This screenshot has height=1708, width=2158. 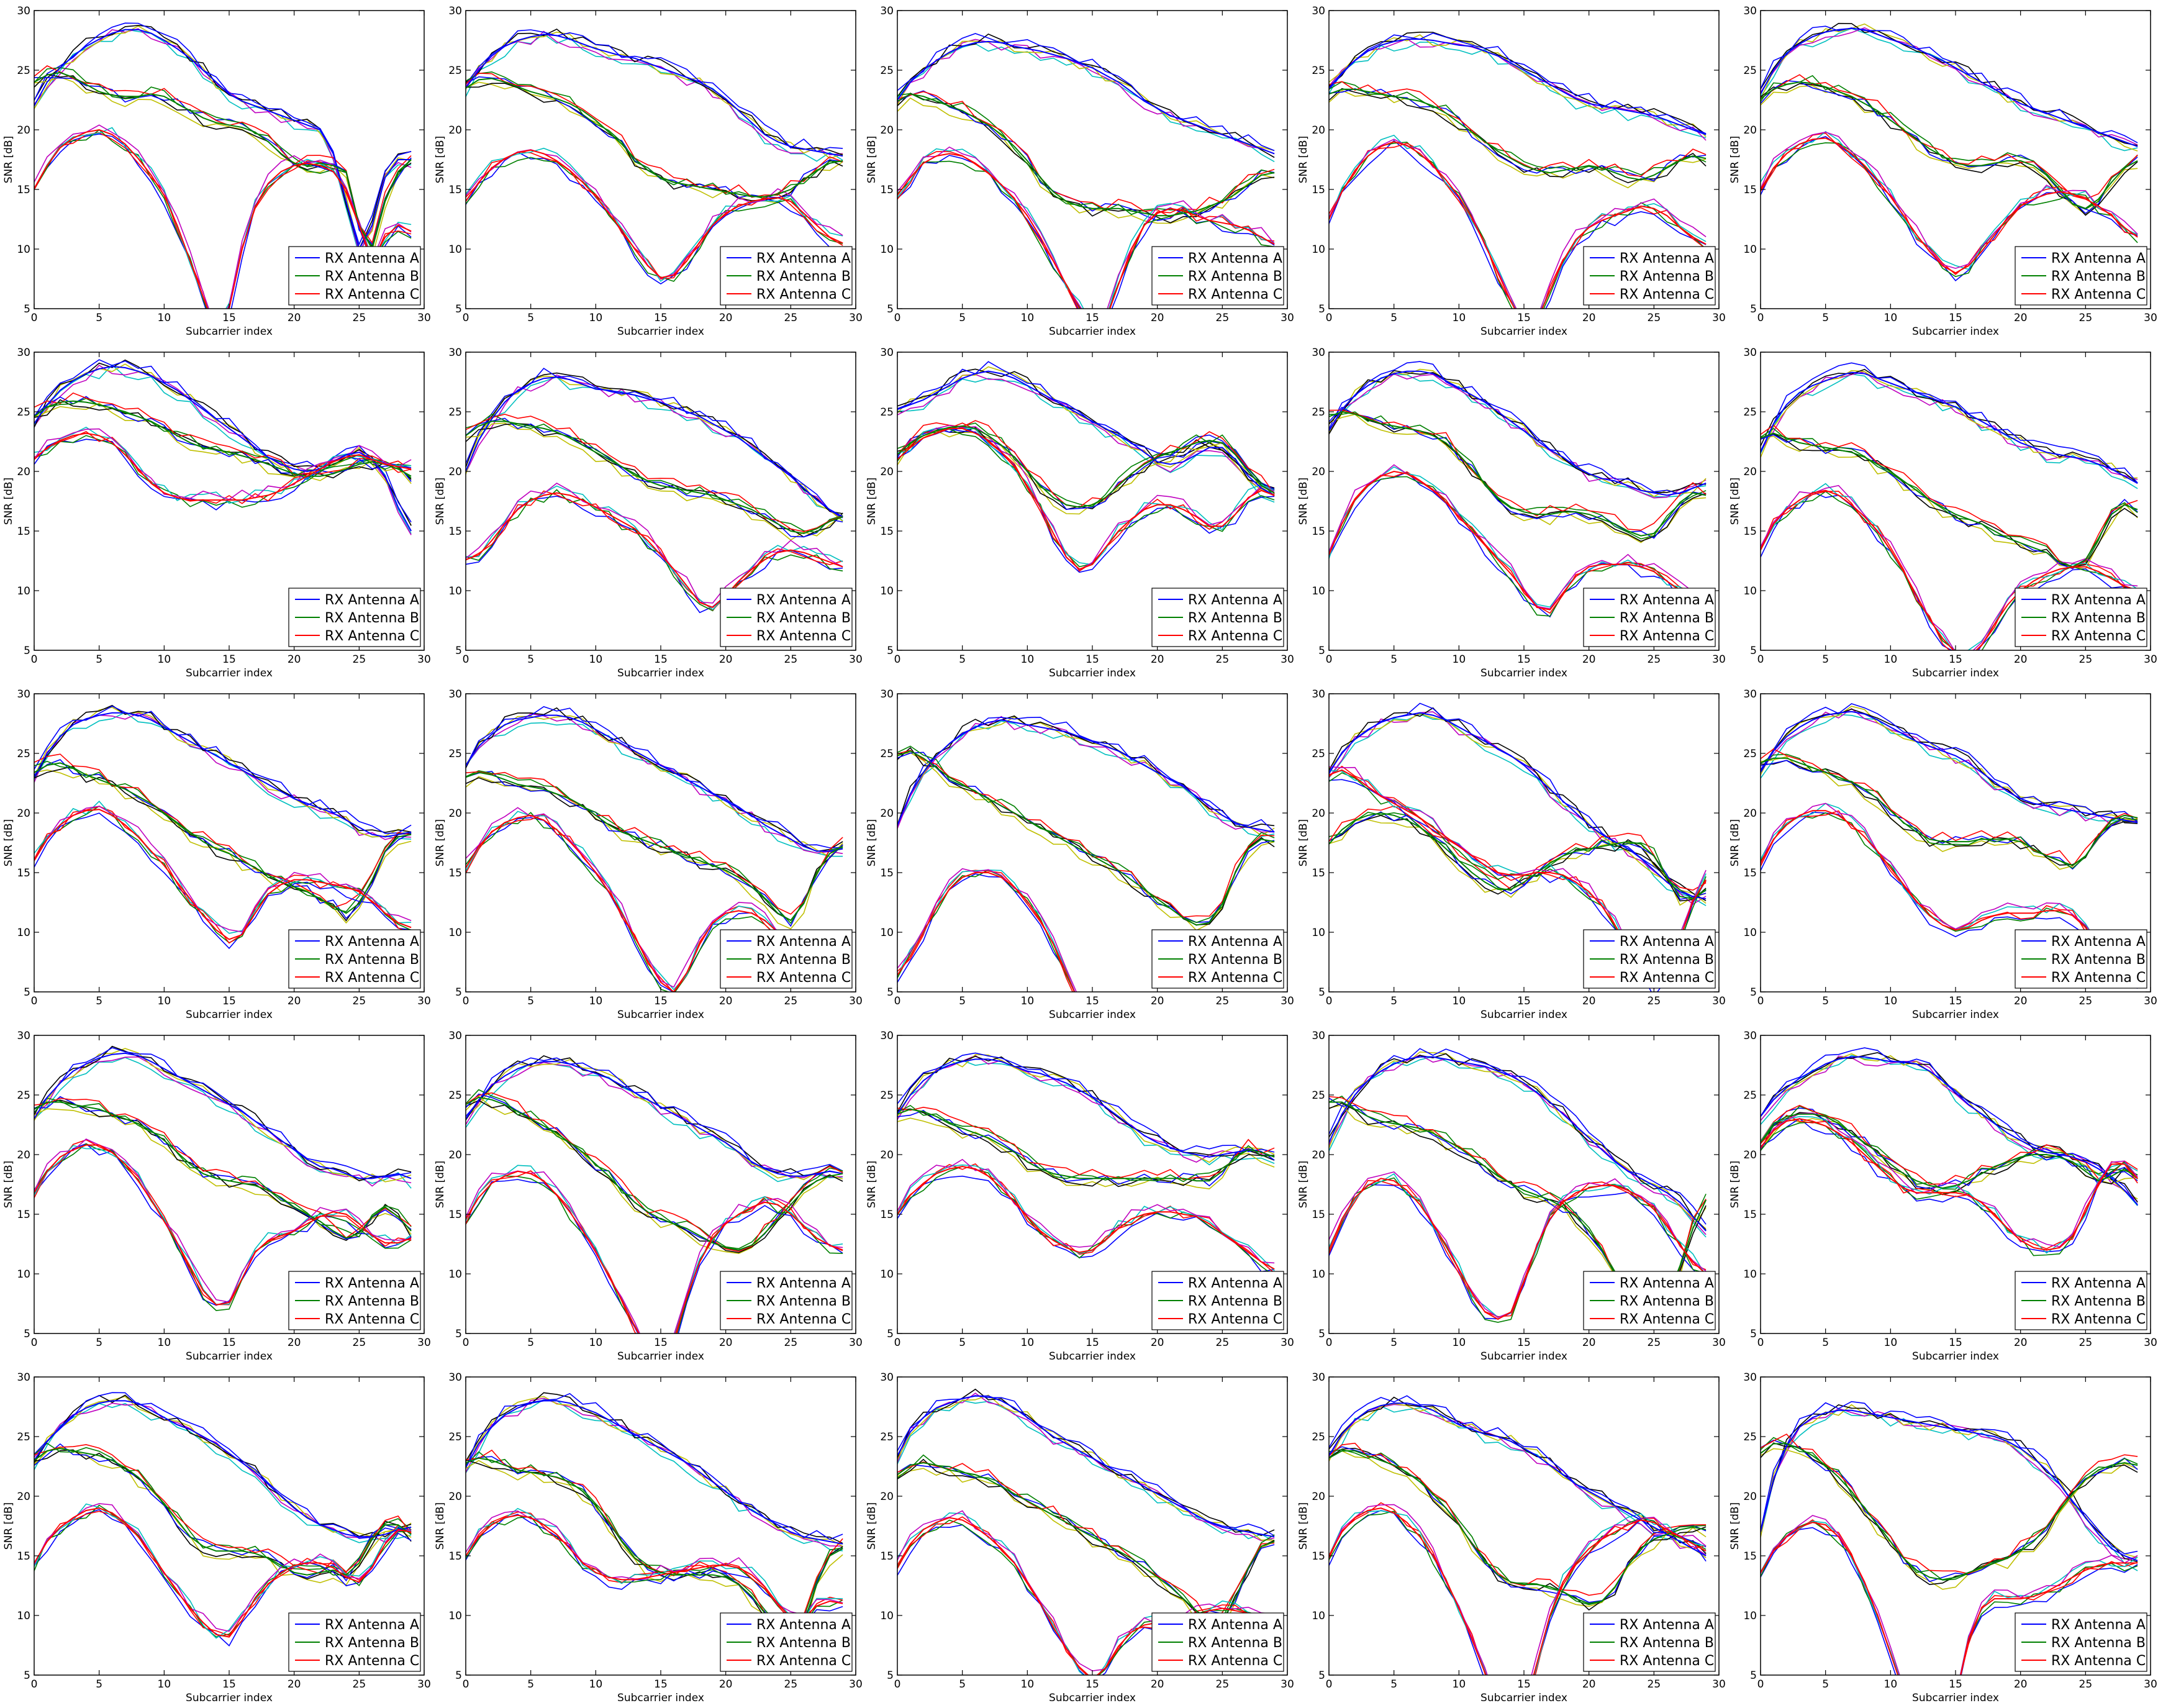 What do you see at coordinates (1318, 591) in the screenshot?
I see `y-tick-label: 10` at bounding box center [1318, 591].